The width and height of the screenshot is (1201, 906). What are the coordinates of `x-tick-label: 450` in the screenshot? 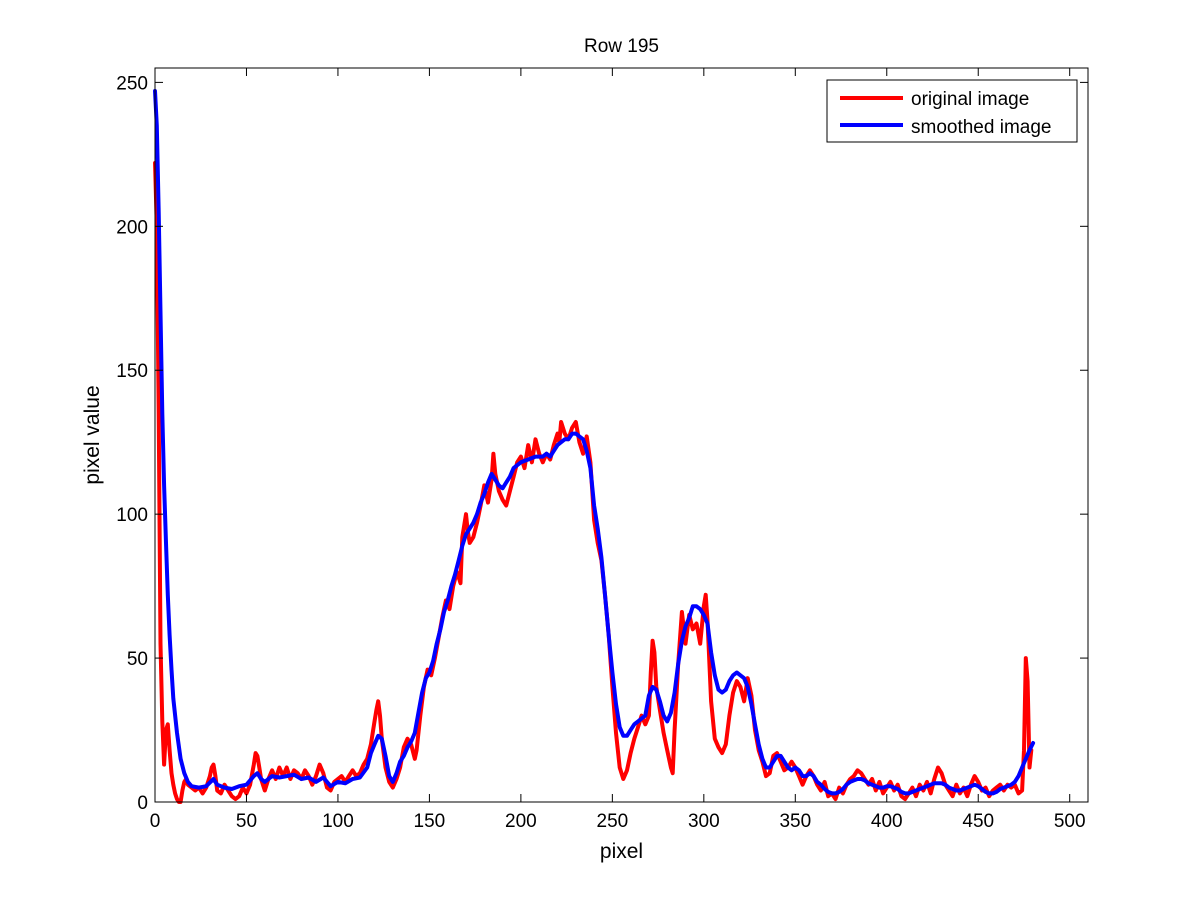 It's located at (978, 821).